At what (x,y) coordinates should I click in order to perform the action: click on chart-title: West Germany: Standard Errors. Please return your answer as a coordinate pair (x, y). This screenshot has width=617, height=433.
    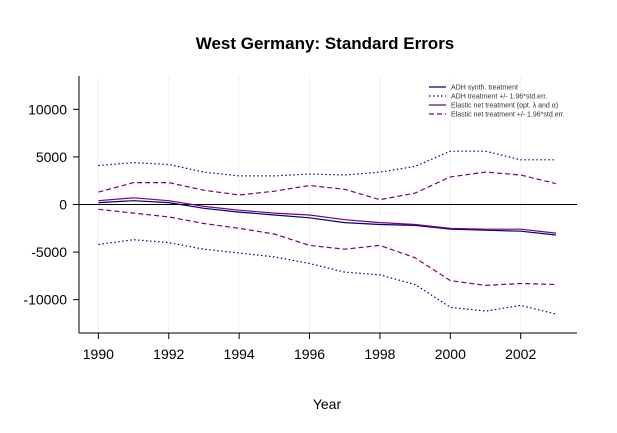
    Looking at the image, I should click on (325, 43).